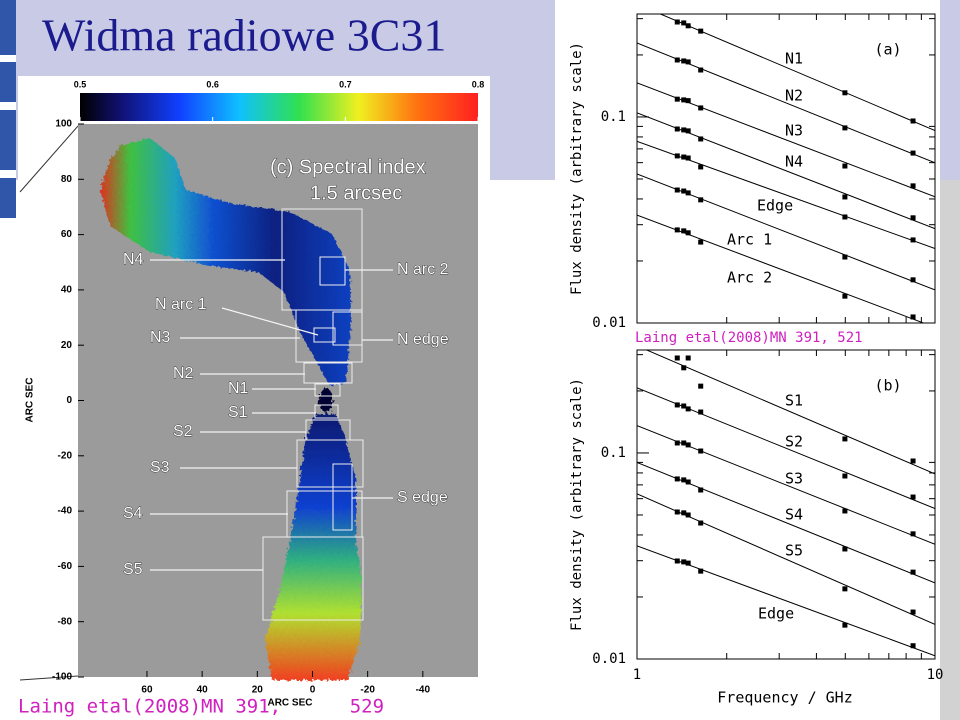  I want to click on series-label: Arc 2, so click(749, 278).